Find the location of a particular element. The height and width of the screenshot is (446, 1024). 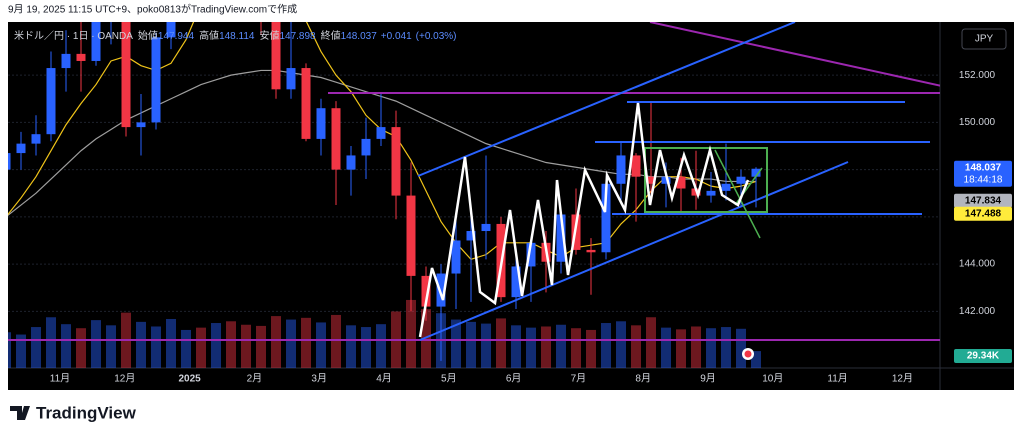

currency-label: JPY is located at coordinates (984, 39).